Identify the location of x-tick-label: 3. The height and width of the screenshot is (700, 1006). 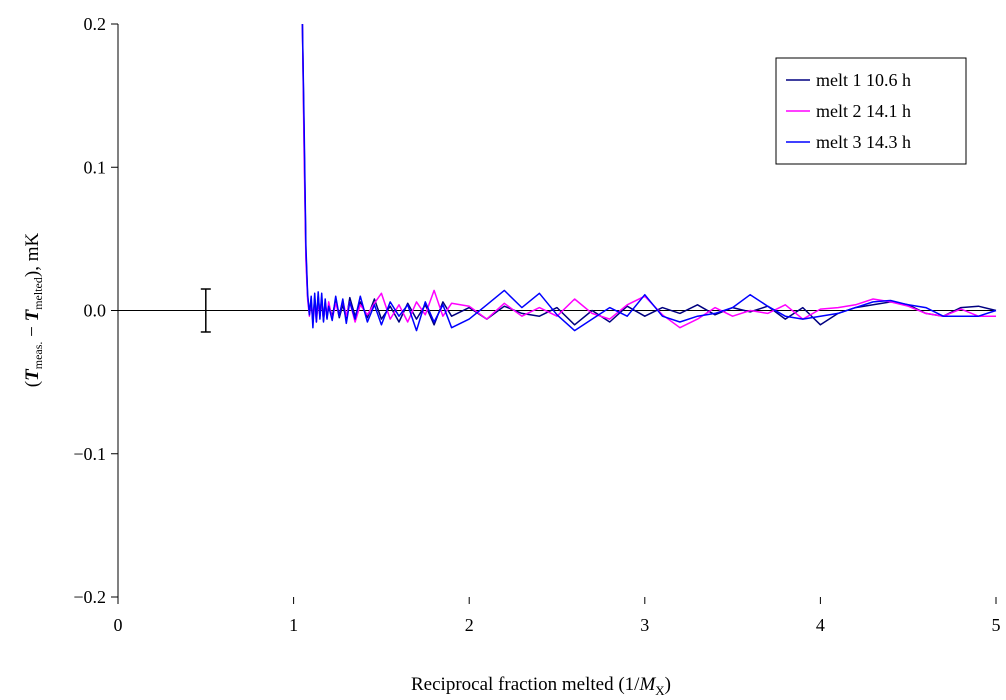
(644, 625).